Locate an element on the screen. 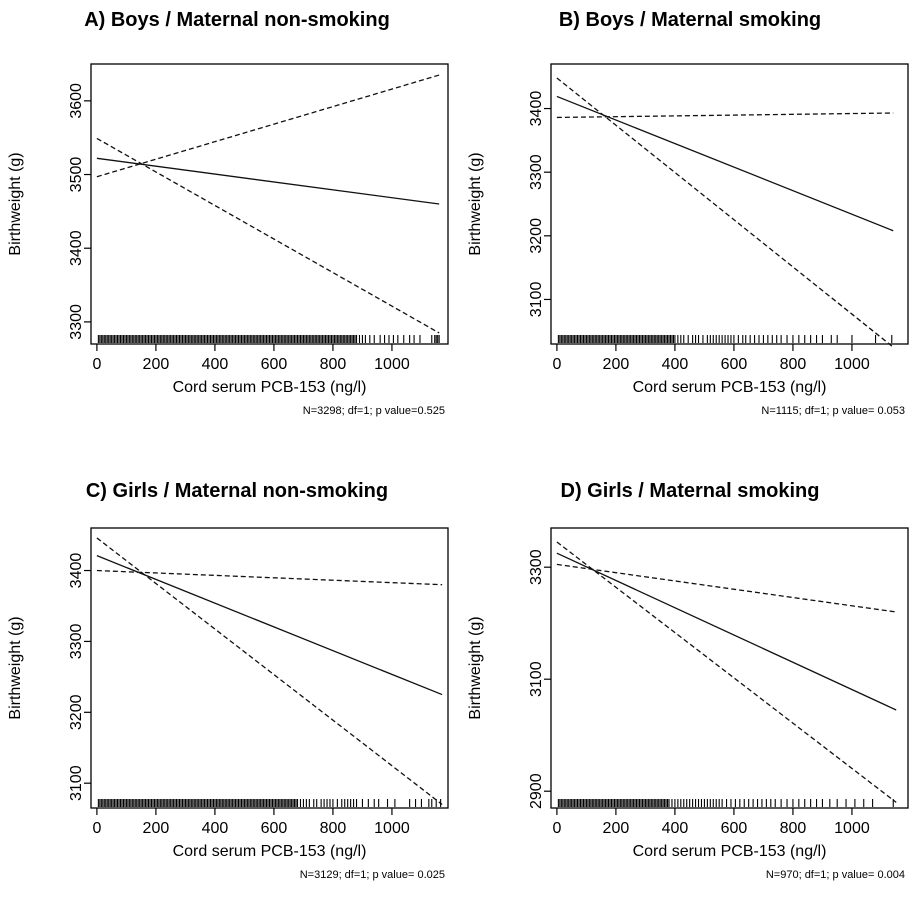  model-note: N=3129; df=1; p value= 0.025 is located at coordinates (372, 875).